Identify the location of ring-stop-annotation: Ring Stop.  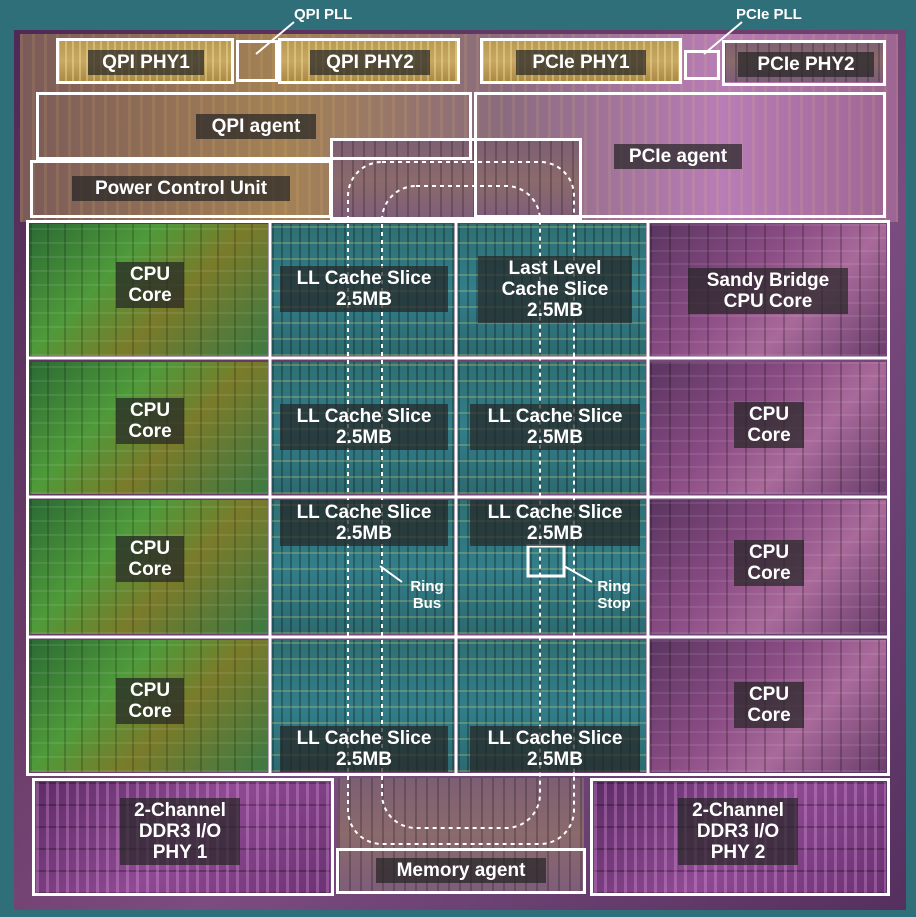
(614, 595).